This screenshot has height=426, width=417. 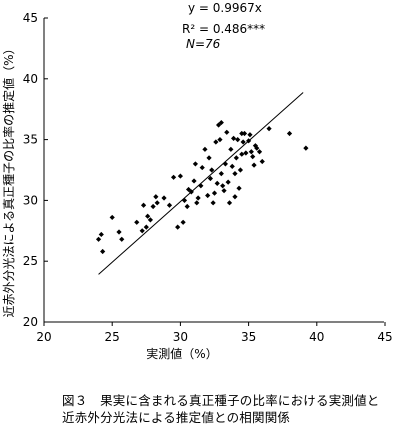 I want to click on x-tick-label: 20, so click(x=43, y=337).